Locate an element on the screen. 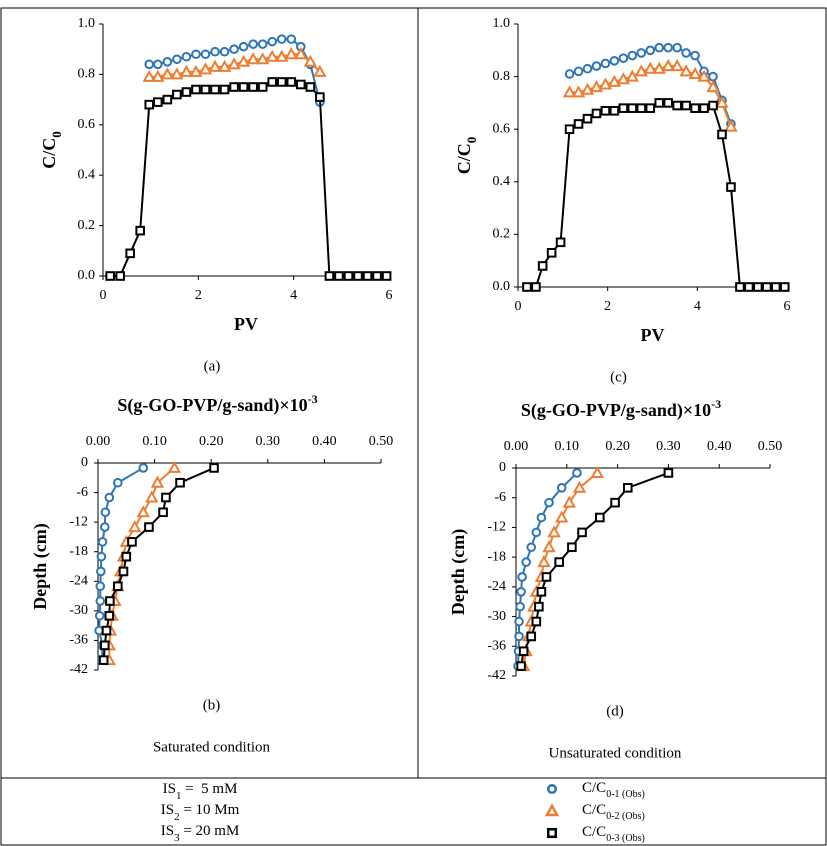 The width and height of the screenshot is (827, 846). note: IS2 = 10 Mm is located at coordinates (200, 812).